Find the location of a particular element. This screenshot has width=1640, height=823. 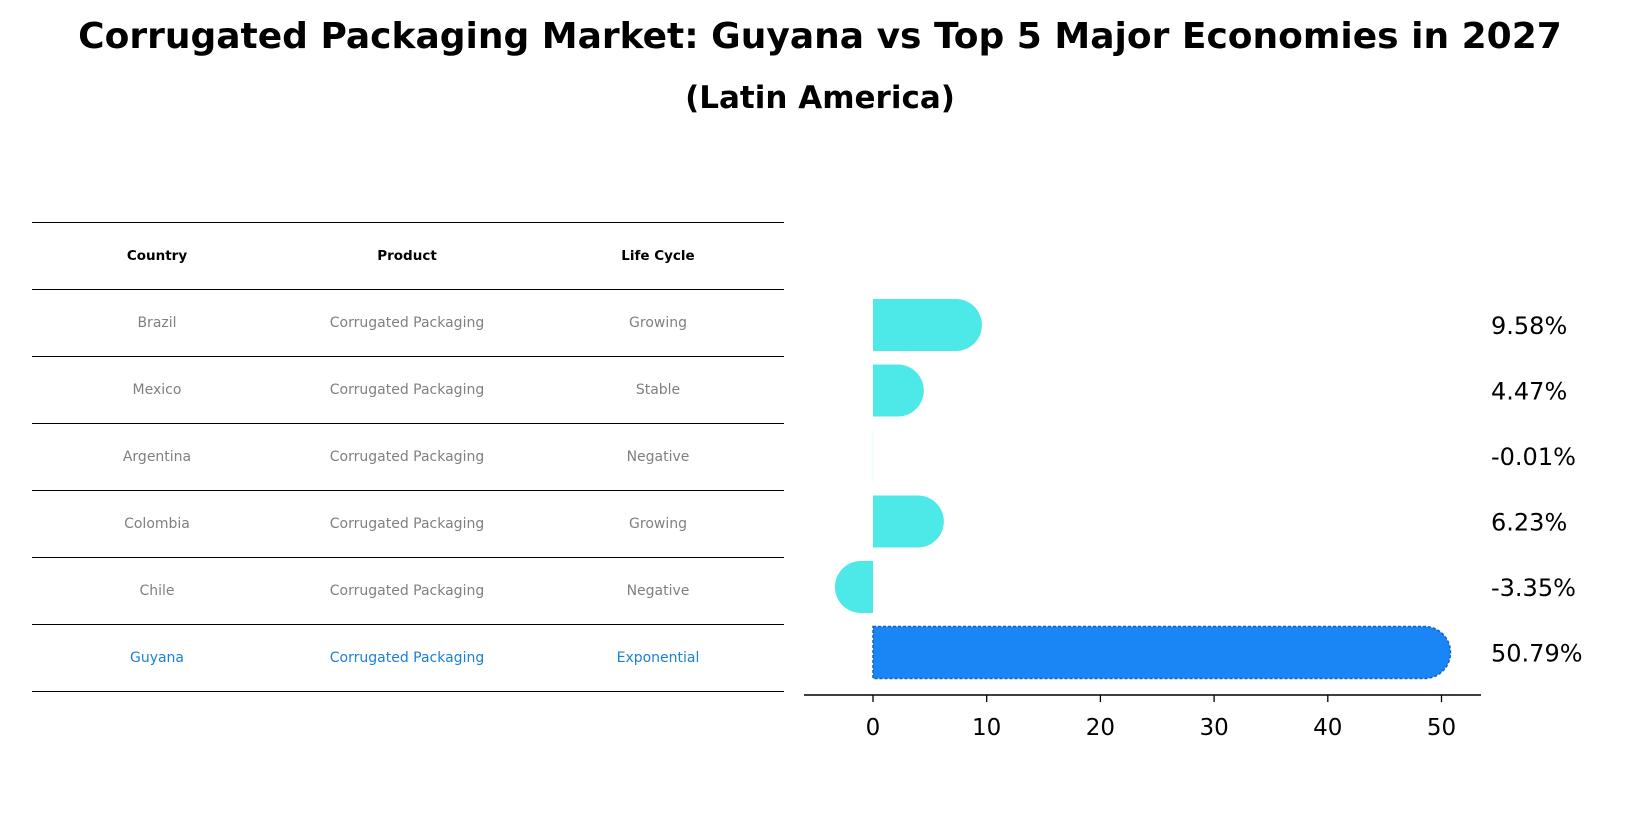

table-header-row: Country Product Life Cycle is located at coordinates (408, 255).